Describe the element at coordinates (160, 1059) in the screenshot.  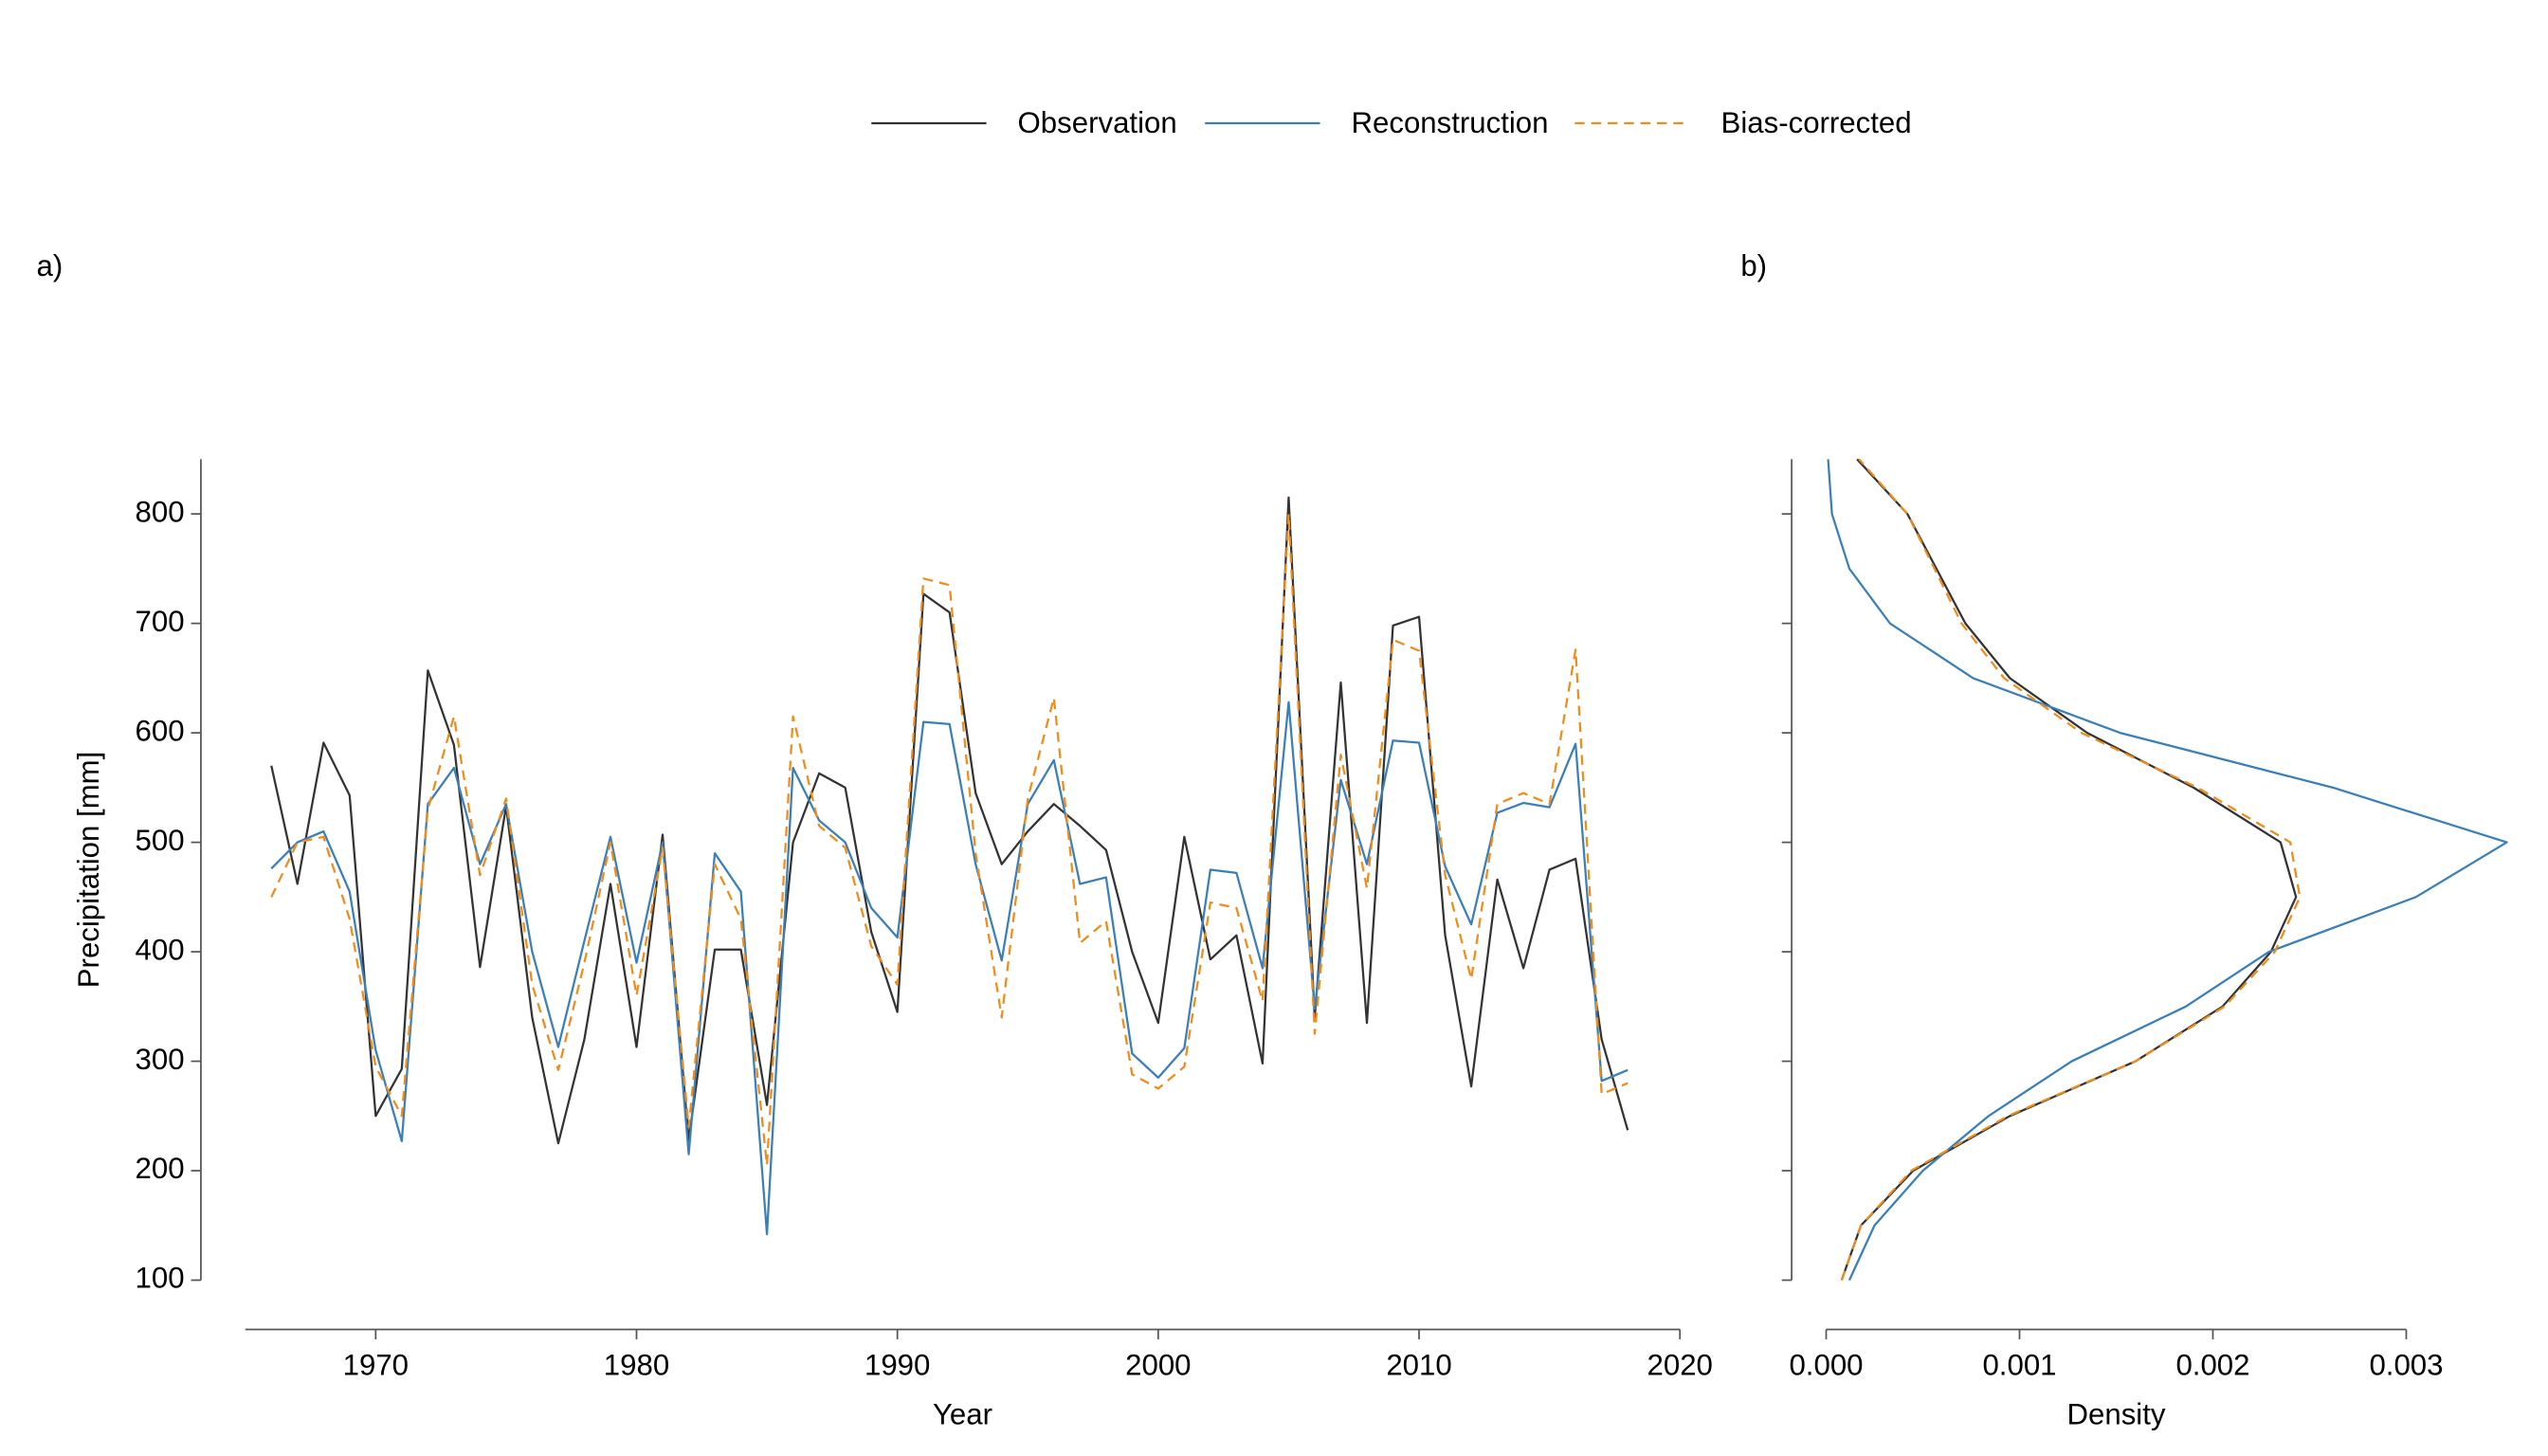
I see `y-tick-label: 300` at that location.